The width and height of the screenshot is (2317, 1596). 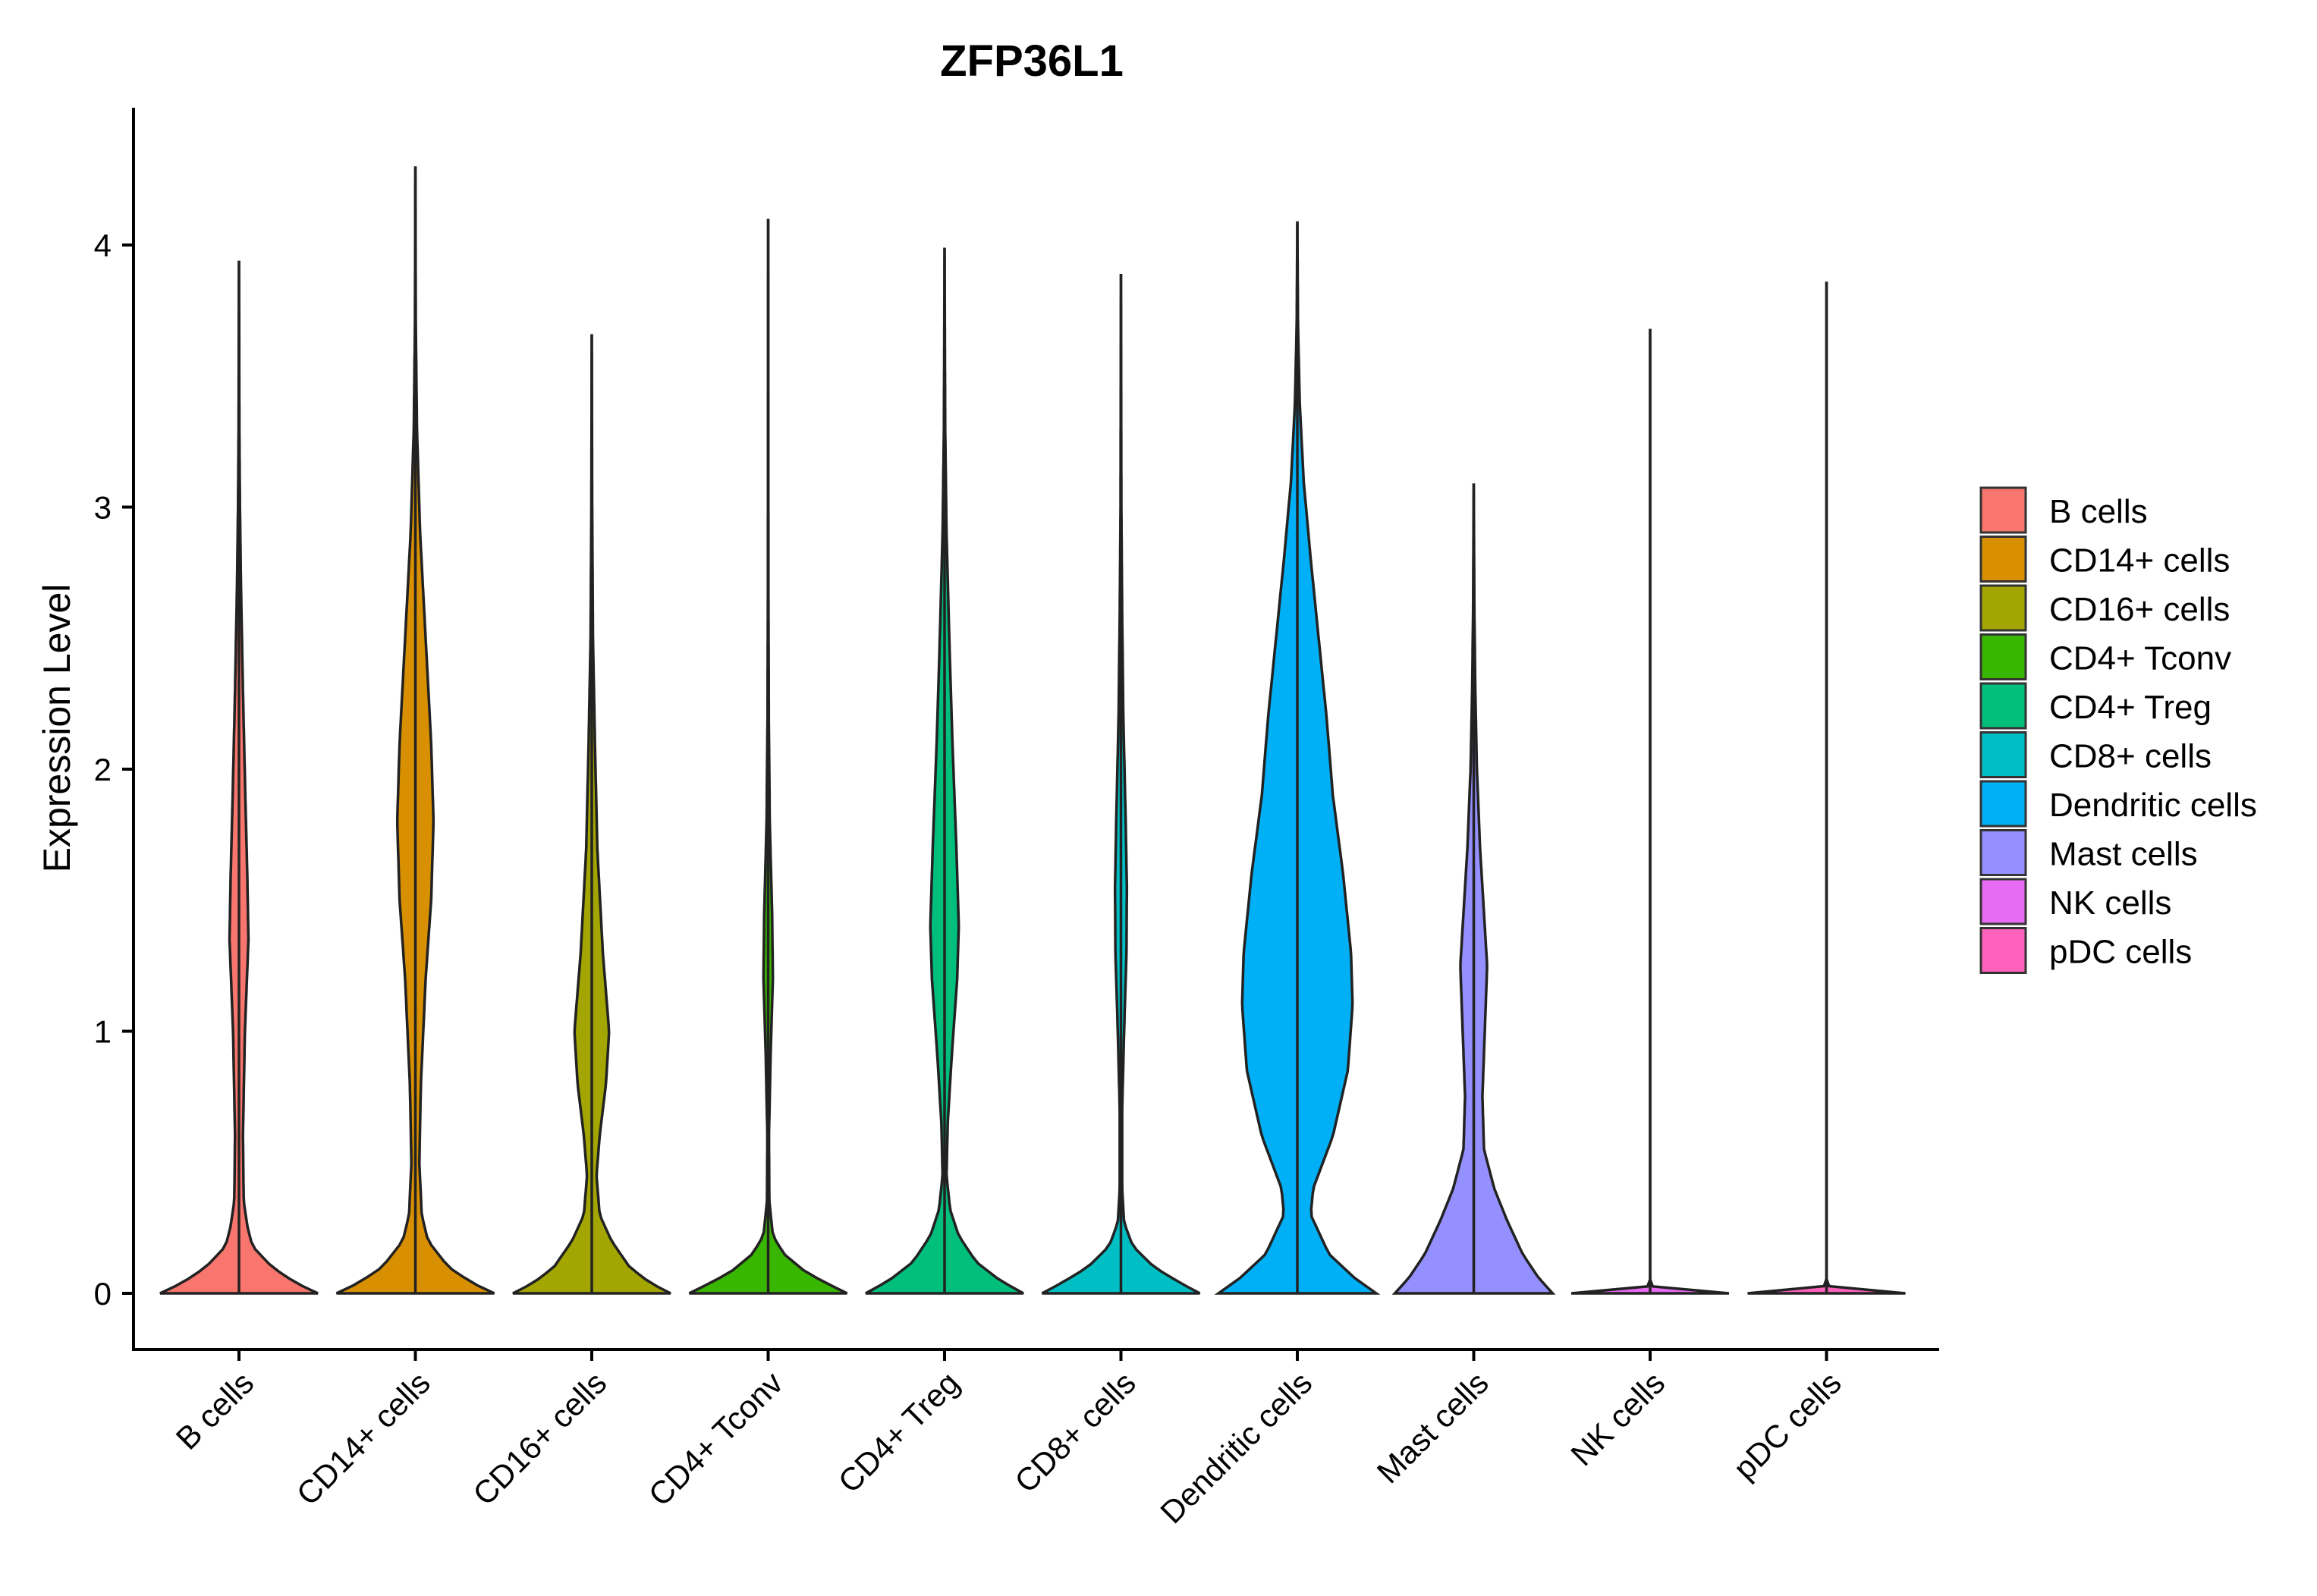 I want to click on x-tick-label: Dendritic cells, so click(x=1236, y=1447).